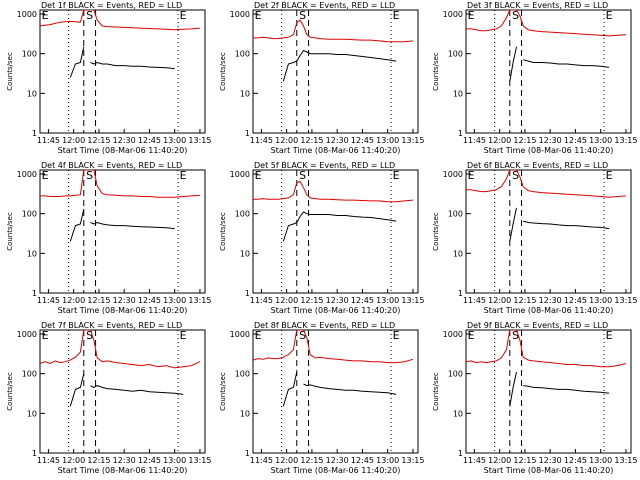 The height and width of the screenshot is (480, 640). Describe the element at coordinates (324, 325) in the screenshot. I see `panel-title: Det 8f BLACK = Events, RED = LLD` at that location.